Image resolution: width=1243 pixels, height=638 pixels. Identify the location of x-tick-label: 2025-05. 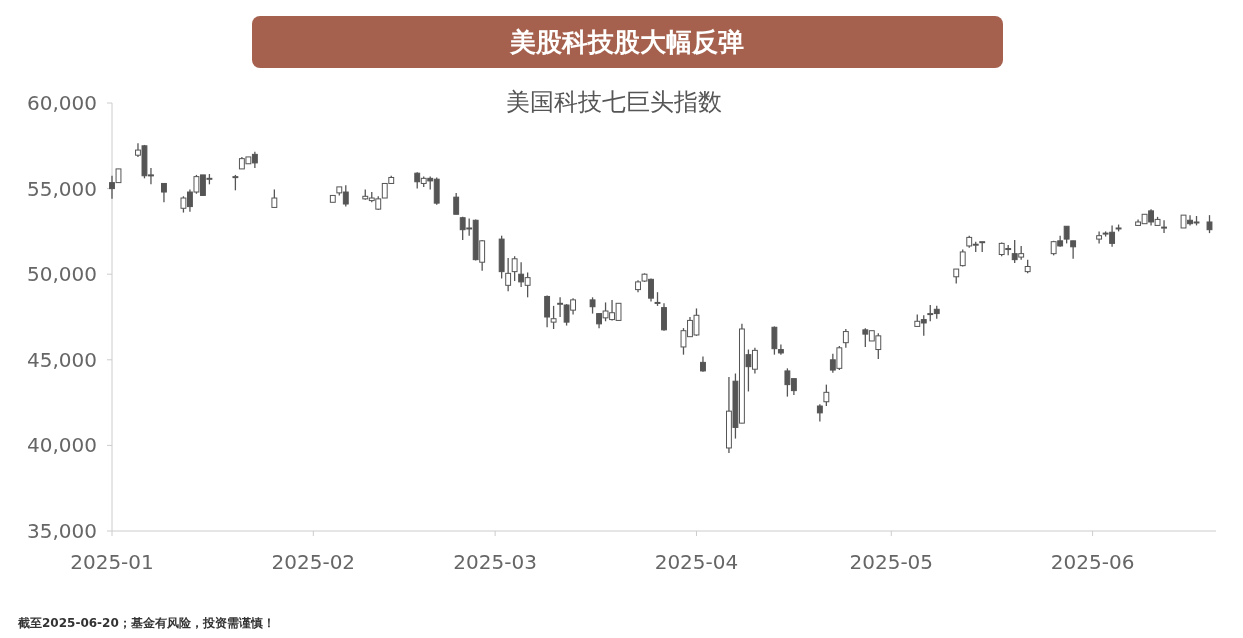
(891, 562).